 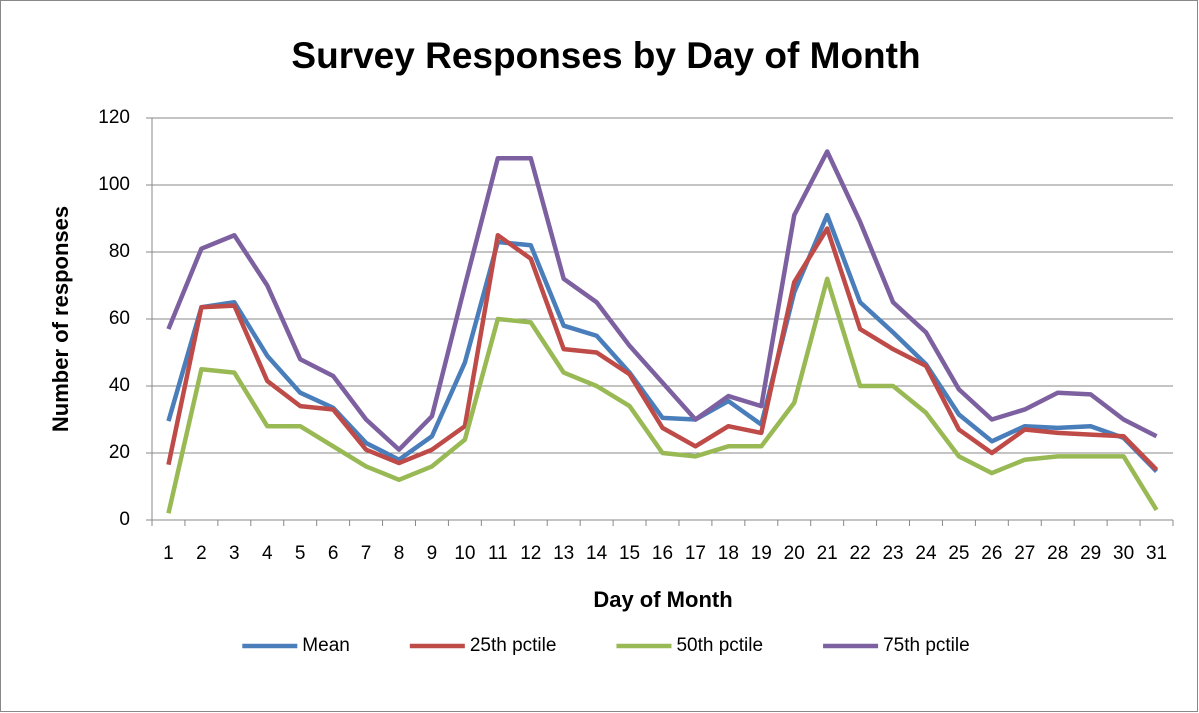 I want to click on x-tick-label: 30, so click(x=1123, y=553).